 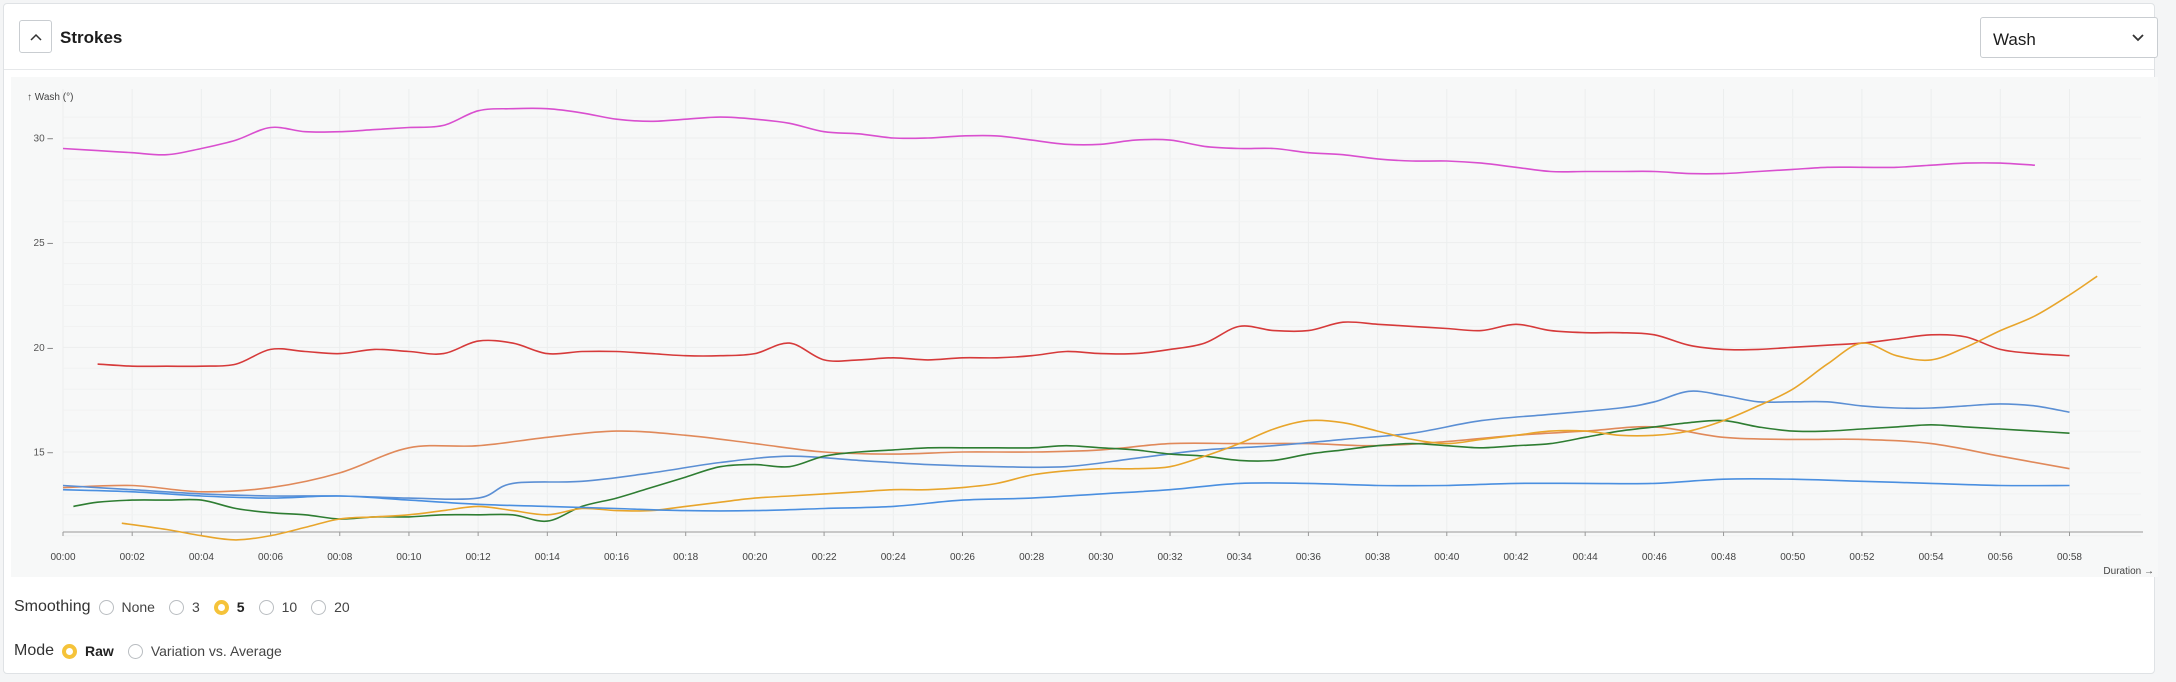 I want to click on x-tick-label: 00:04, so click(x=201, y=557).